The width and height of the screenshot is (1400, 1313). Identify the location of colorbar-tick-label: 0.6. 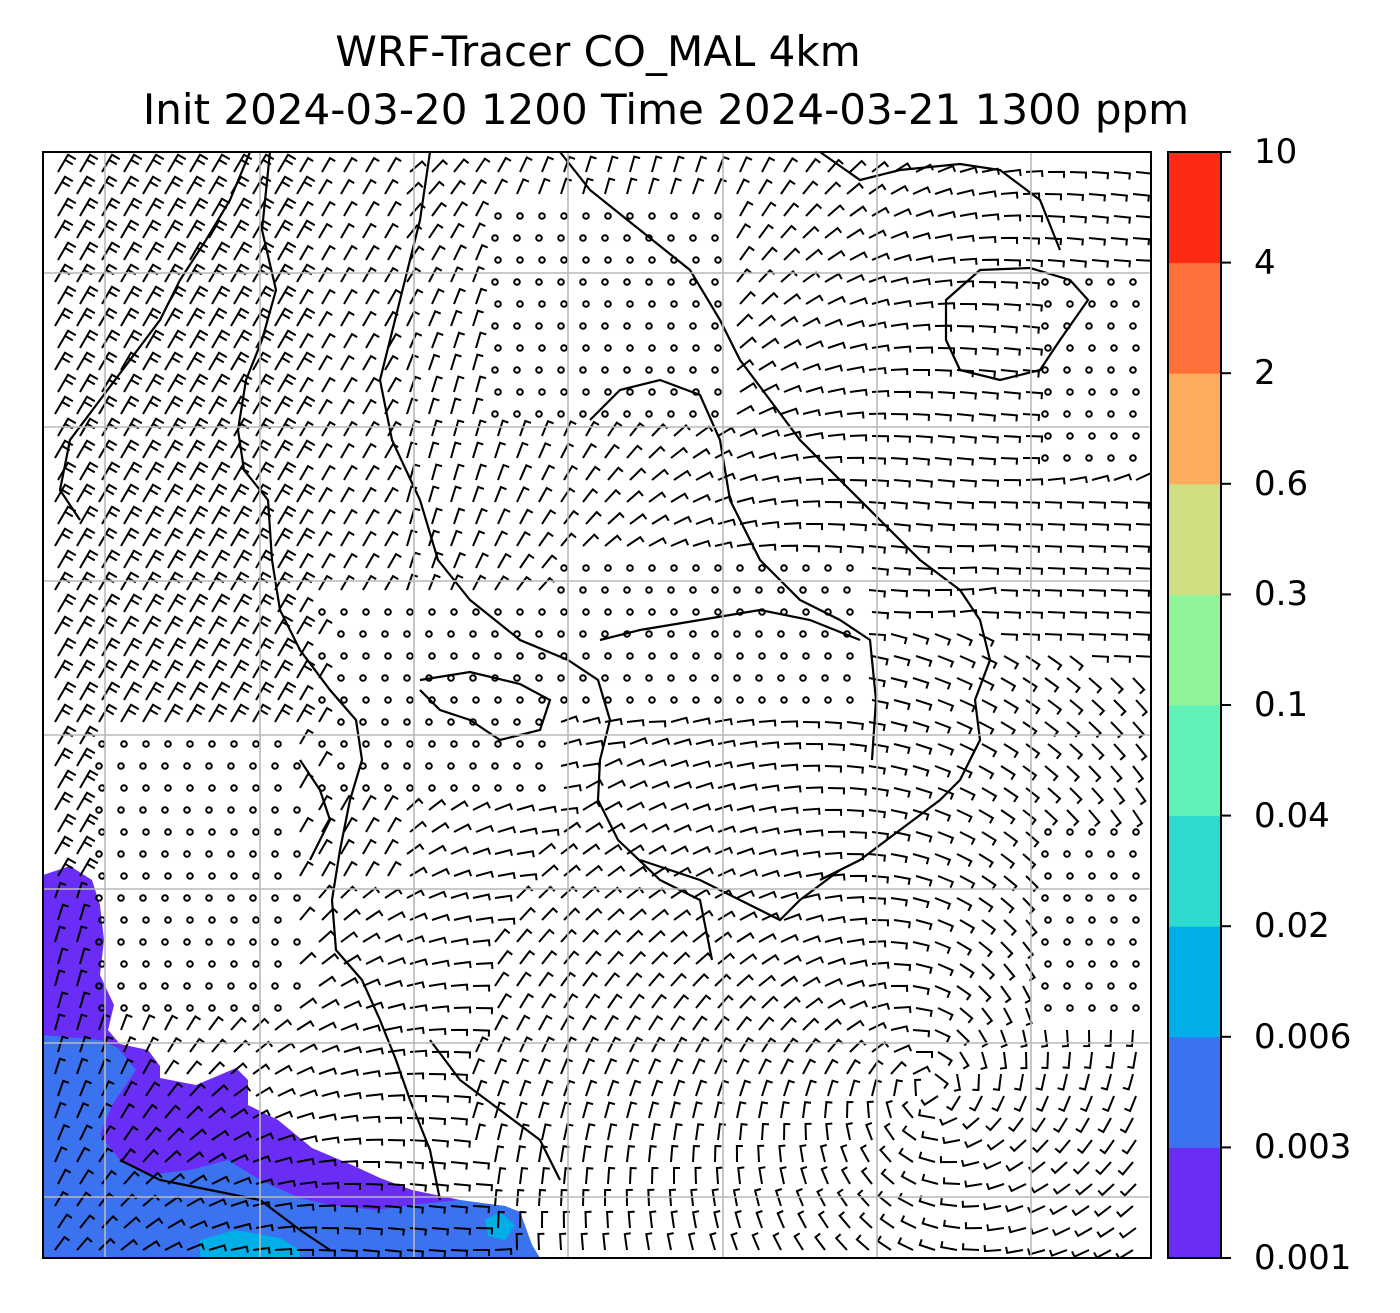
(1281, 483).